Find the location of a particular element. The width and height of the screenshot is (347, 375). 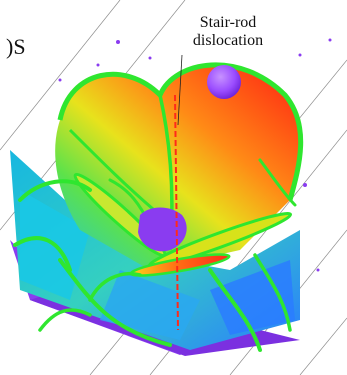

stair-rod-dislocation is located at coordinates (176, 212).